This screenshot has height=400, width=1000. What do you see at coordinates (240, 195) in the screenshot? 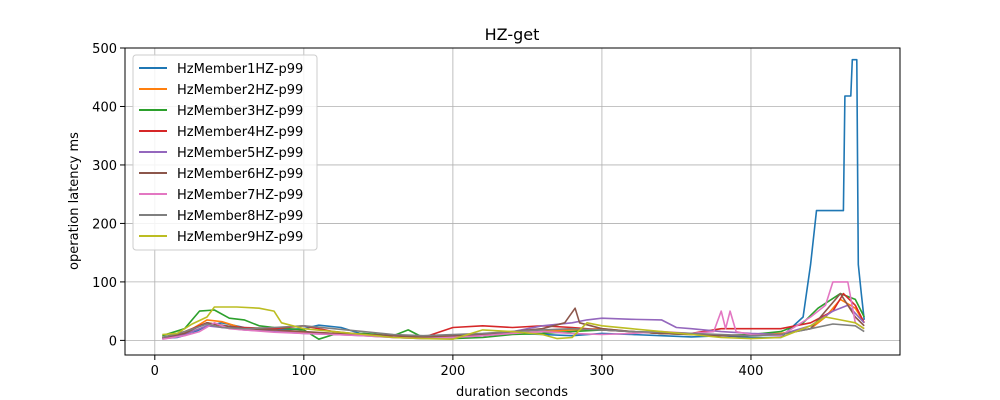
I see `legend-entry: HzMember7HZ-p99` at bounding box center [240, 195].